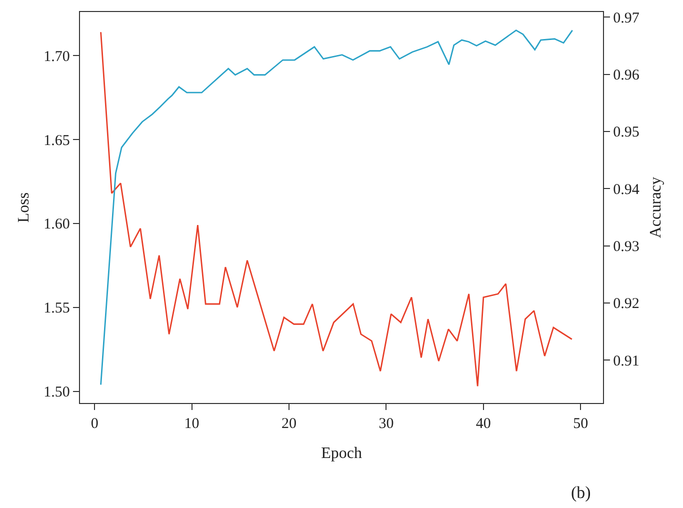 This screenshot has width=683, height=508. I want to click on y-axis-title: Loss, so click(24, 207).